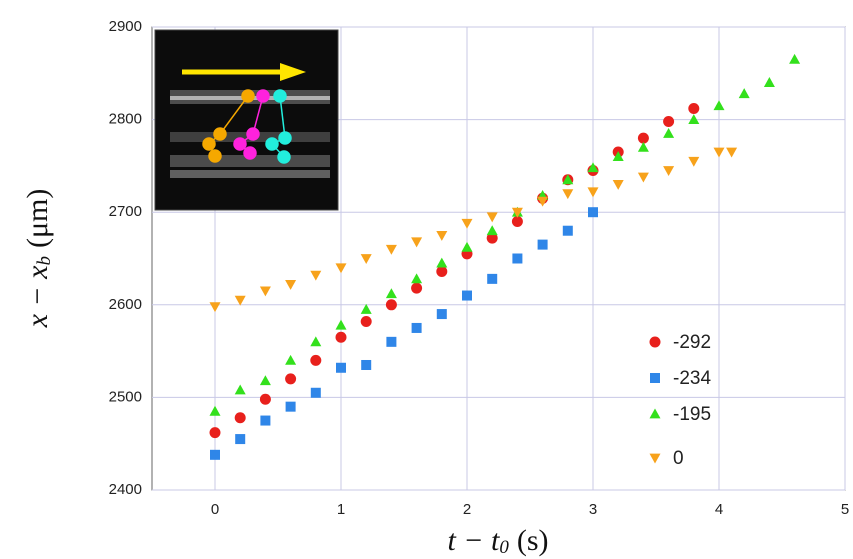 The height and width of the screenshot is (559, 853). Describe the element at coordinates (246, 120) in the screenshot. I see `inset-image` at that location.